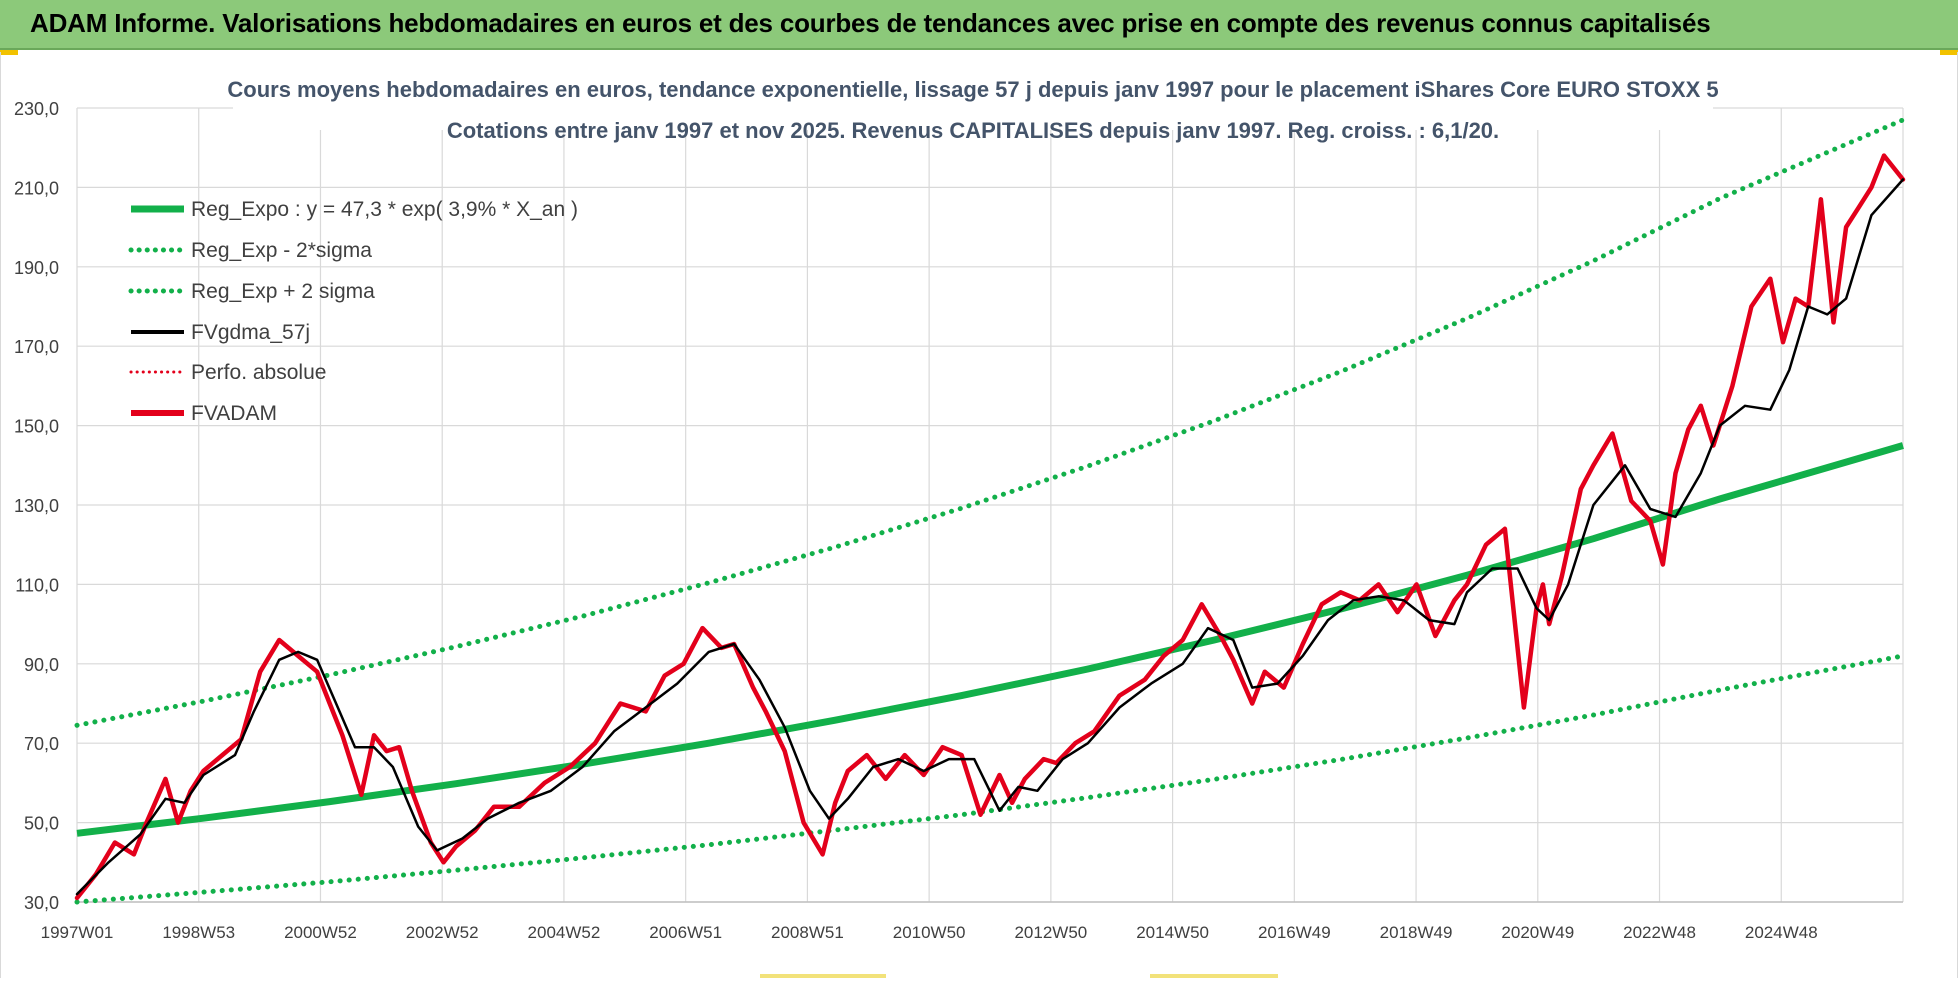 The height and width of the screenshot is (983, 1958). I want to click on y-tick-label: 70,0, so click(41, 744).